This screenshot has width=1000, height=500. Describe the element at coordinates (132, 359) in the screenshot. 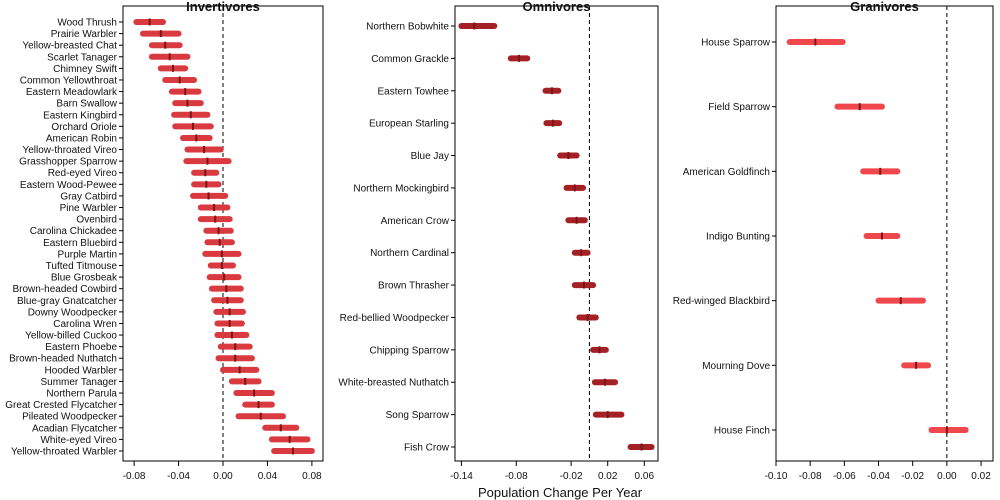

I see `species-row-brown-headed-nuthatch: Brown-headed Nuthatch` at that location.